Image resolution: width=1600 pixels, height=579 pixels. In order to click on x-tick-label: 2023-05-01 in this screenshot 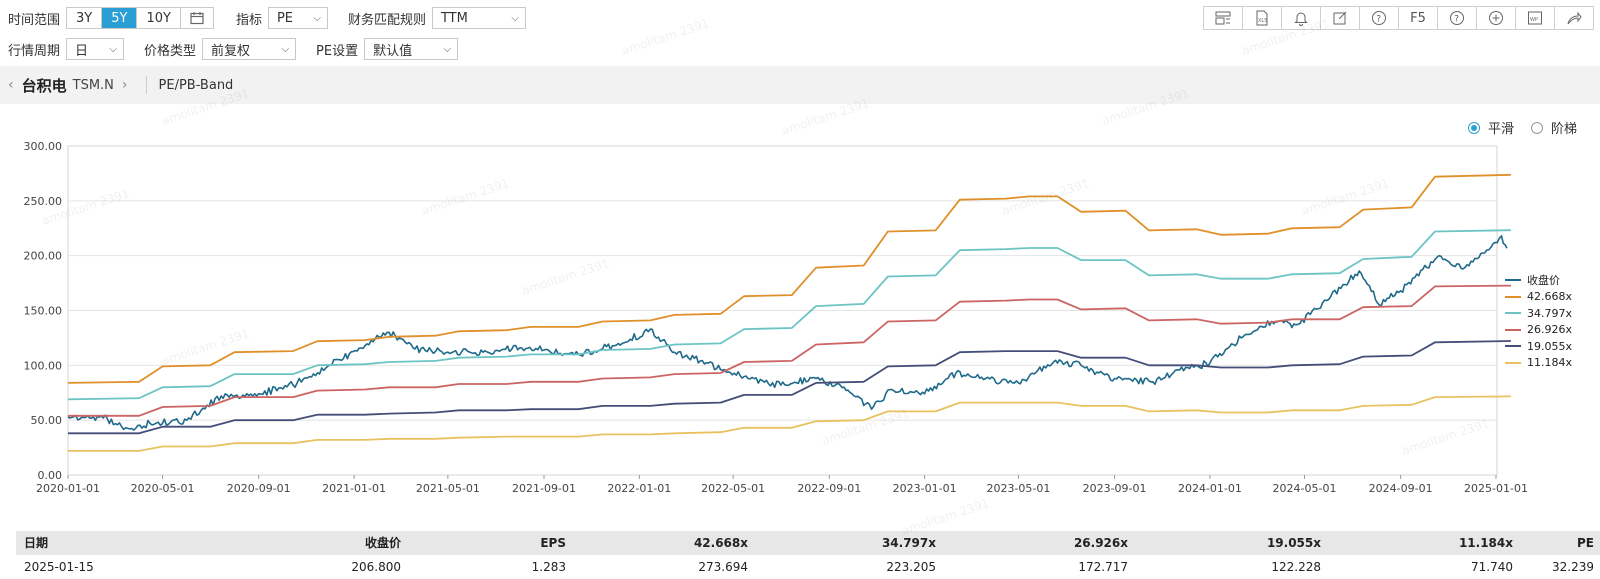, I will do `click(1018, 488)`.